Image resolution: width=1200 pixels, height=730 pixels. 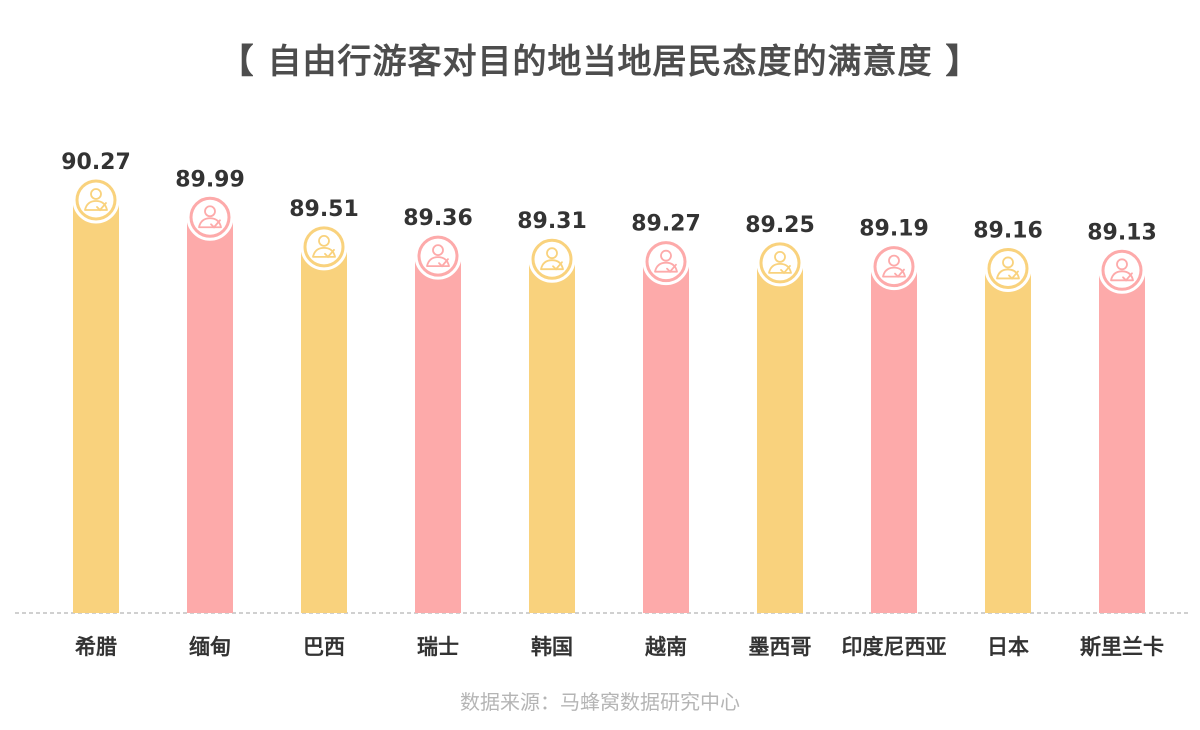 I want to click on data-label: 89.25, so click(x=780, y=225).